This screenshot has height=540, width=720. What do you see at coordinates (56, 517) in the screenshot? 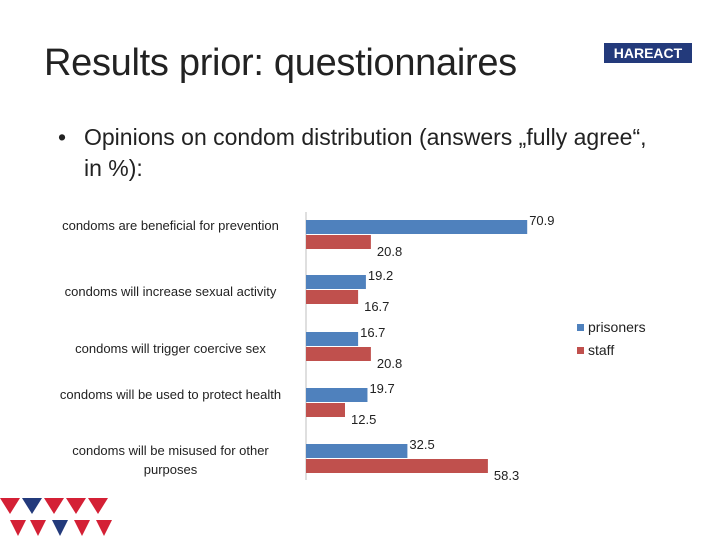
I see `corner-triangles-decoration` at bounding box center [56, 517].